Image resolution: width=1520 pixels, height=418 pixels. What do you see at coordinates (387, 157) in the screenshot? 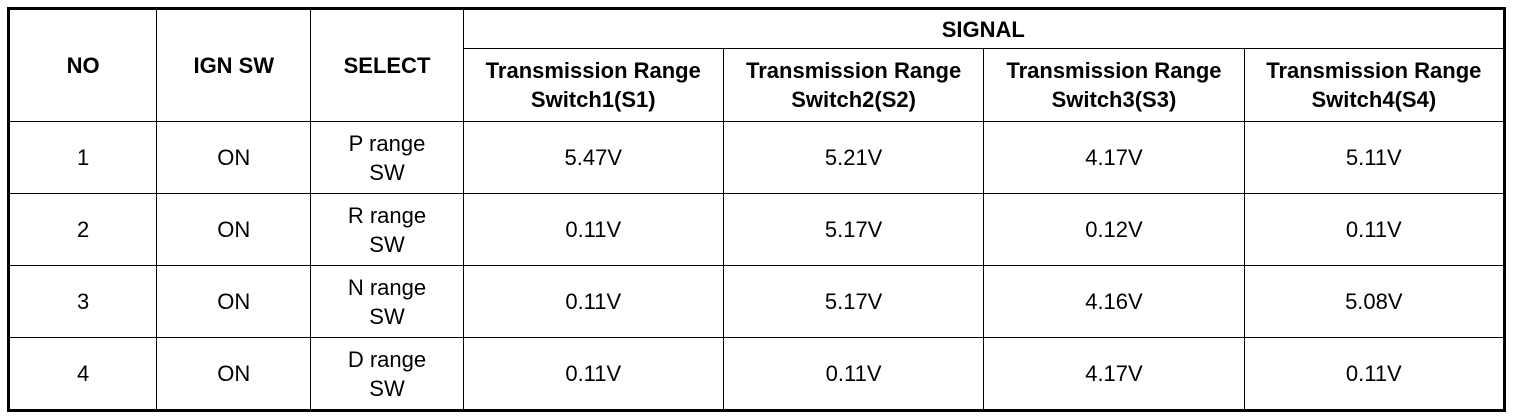
I see `cell-select: P range SW` at bounding box center [387, 157].